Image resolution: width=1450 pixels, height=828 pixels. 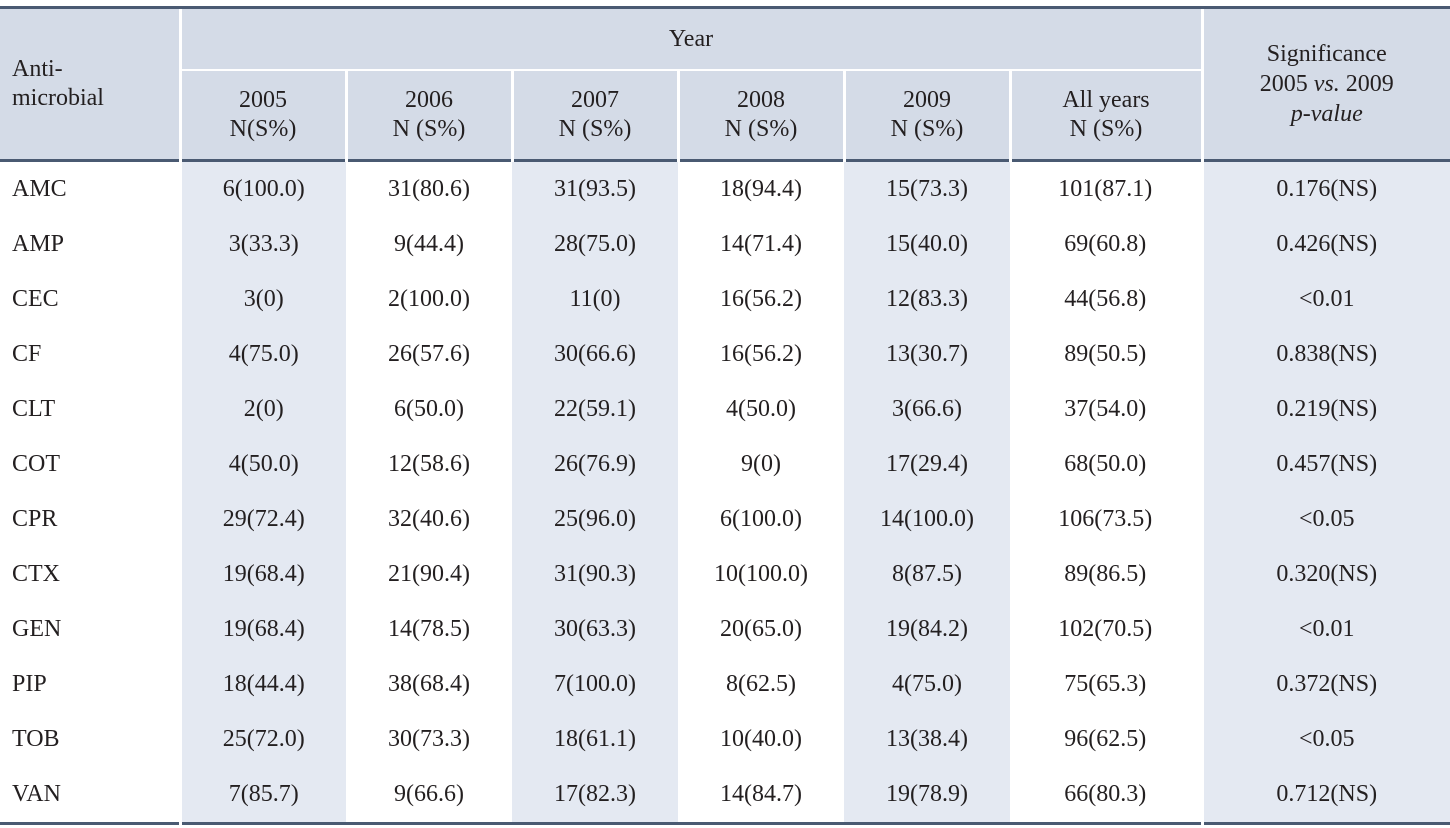 I want to click on cell-2005: 7(85.7), so click(x=262, y=795).